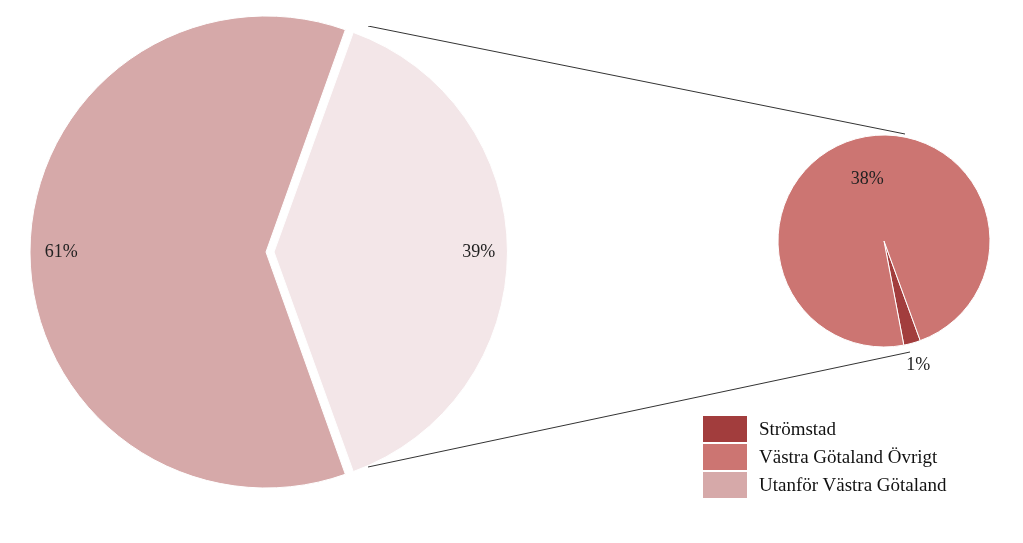 This screenshot has height=543, width=1023. Describe the element at coordinates (61, 250) in the screenshot. I see `data-label: 61%` at that location.